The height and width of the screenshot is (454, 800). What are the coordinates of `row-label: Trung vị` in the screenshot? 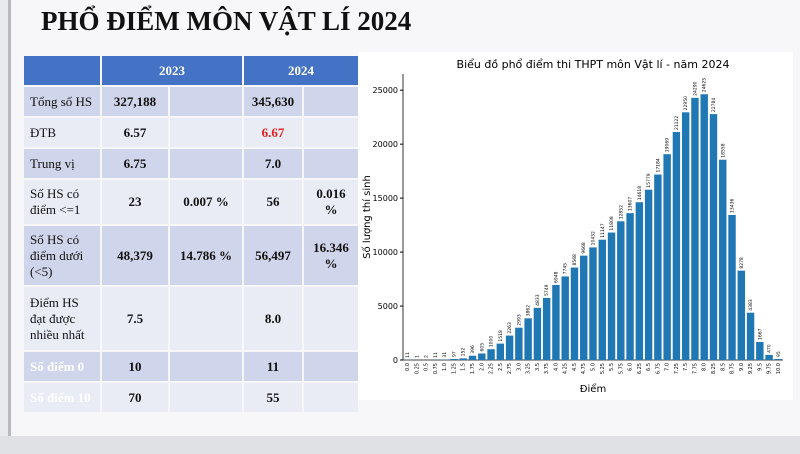 It's located at (62, 163).